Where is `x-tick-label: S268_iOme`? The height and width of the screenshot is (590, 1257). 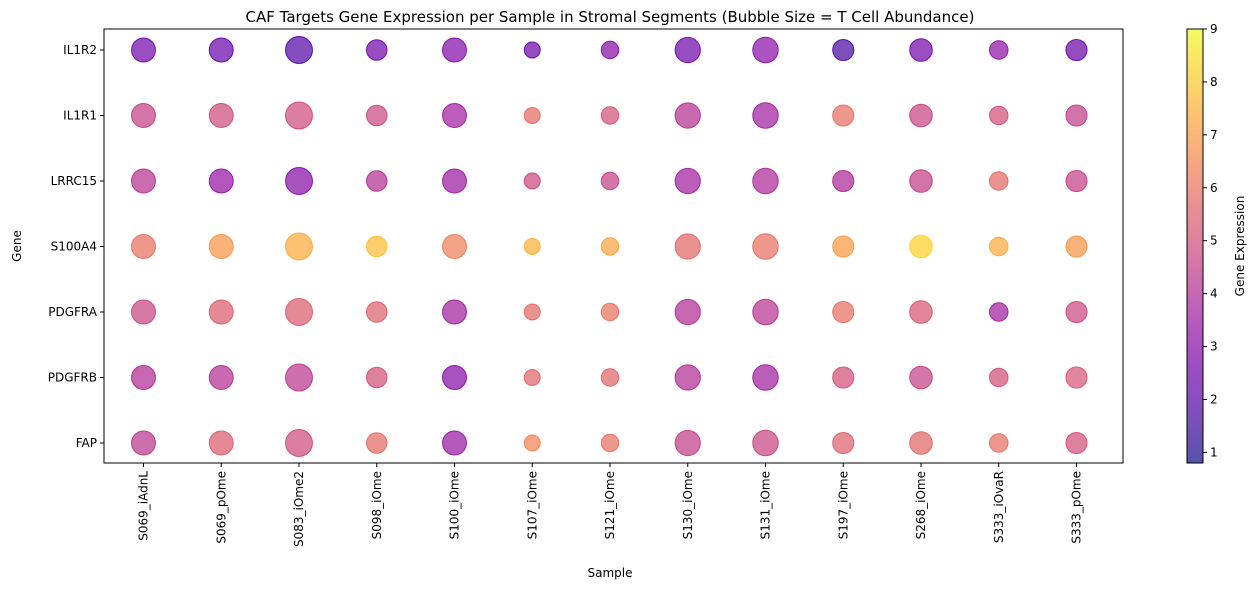 x-tick-label: S268_iOme is located at coordinates (921, 505).